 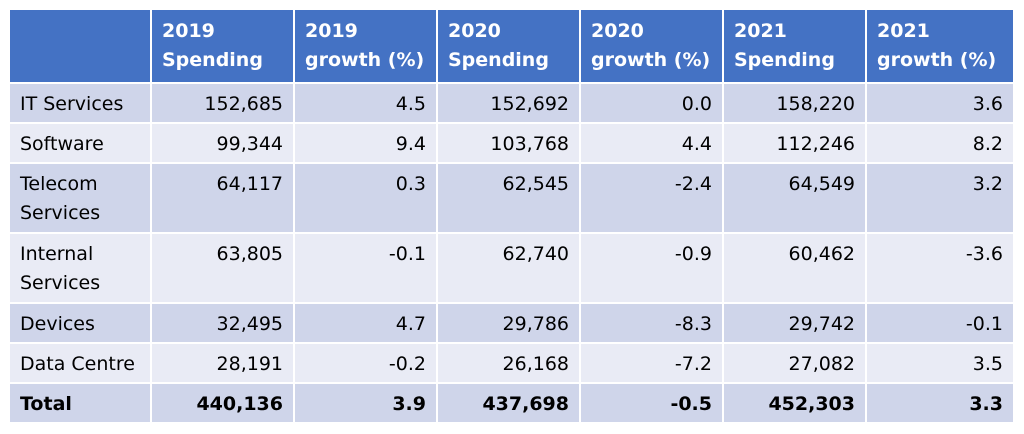 I want to click on table-cell: 3.9, so click(x=366, y=404).